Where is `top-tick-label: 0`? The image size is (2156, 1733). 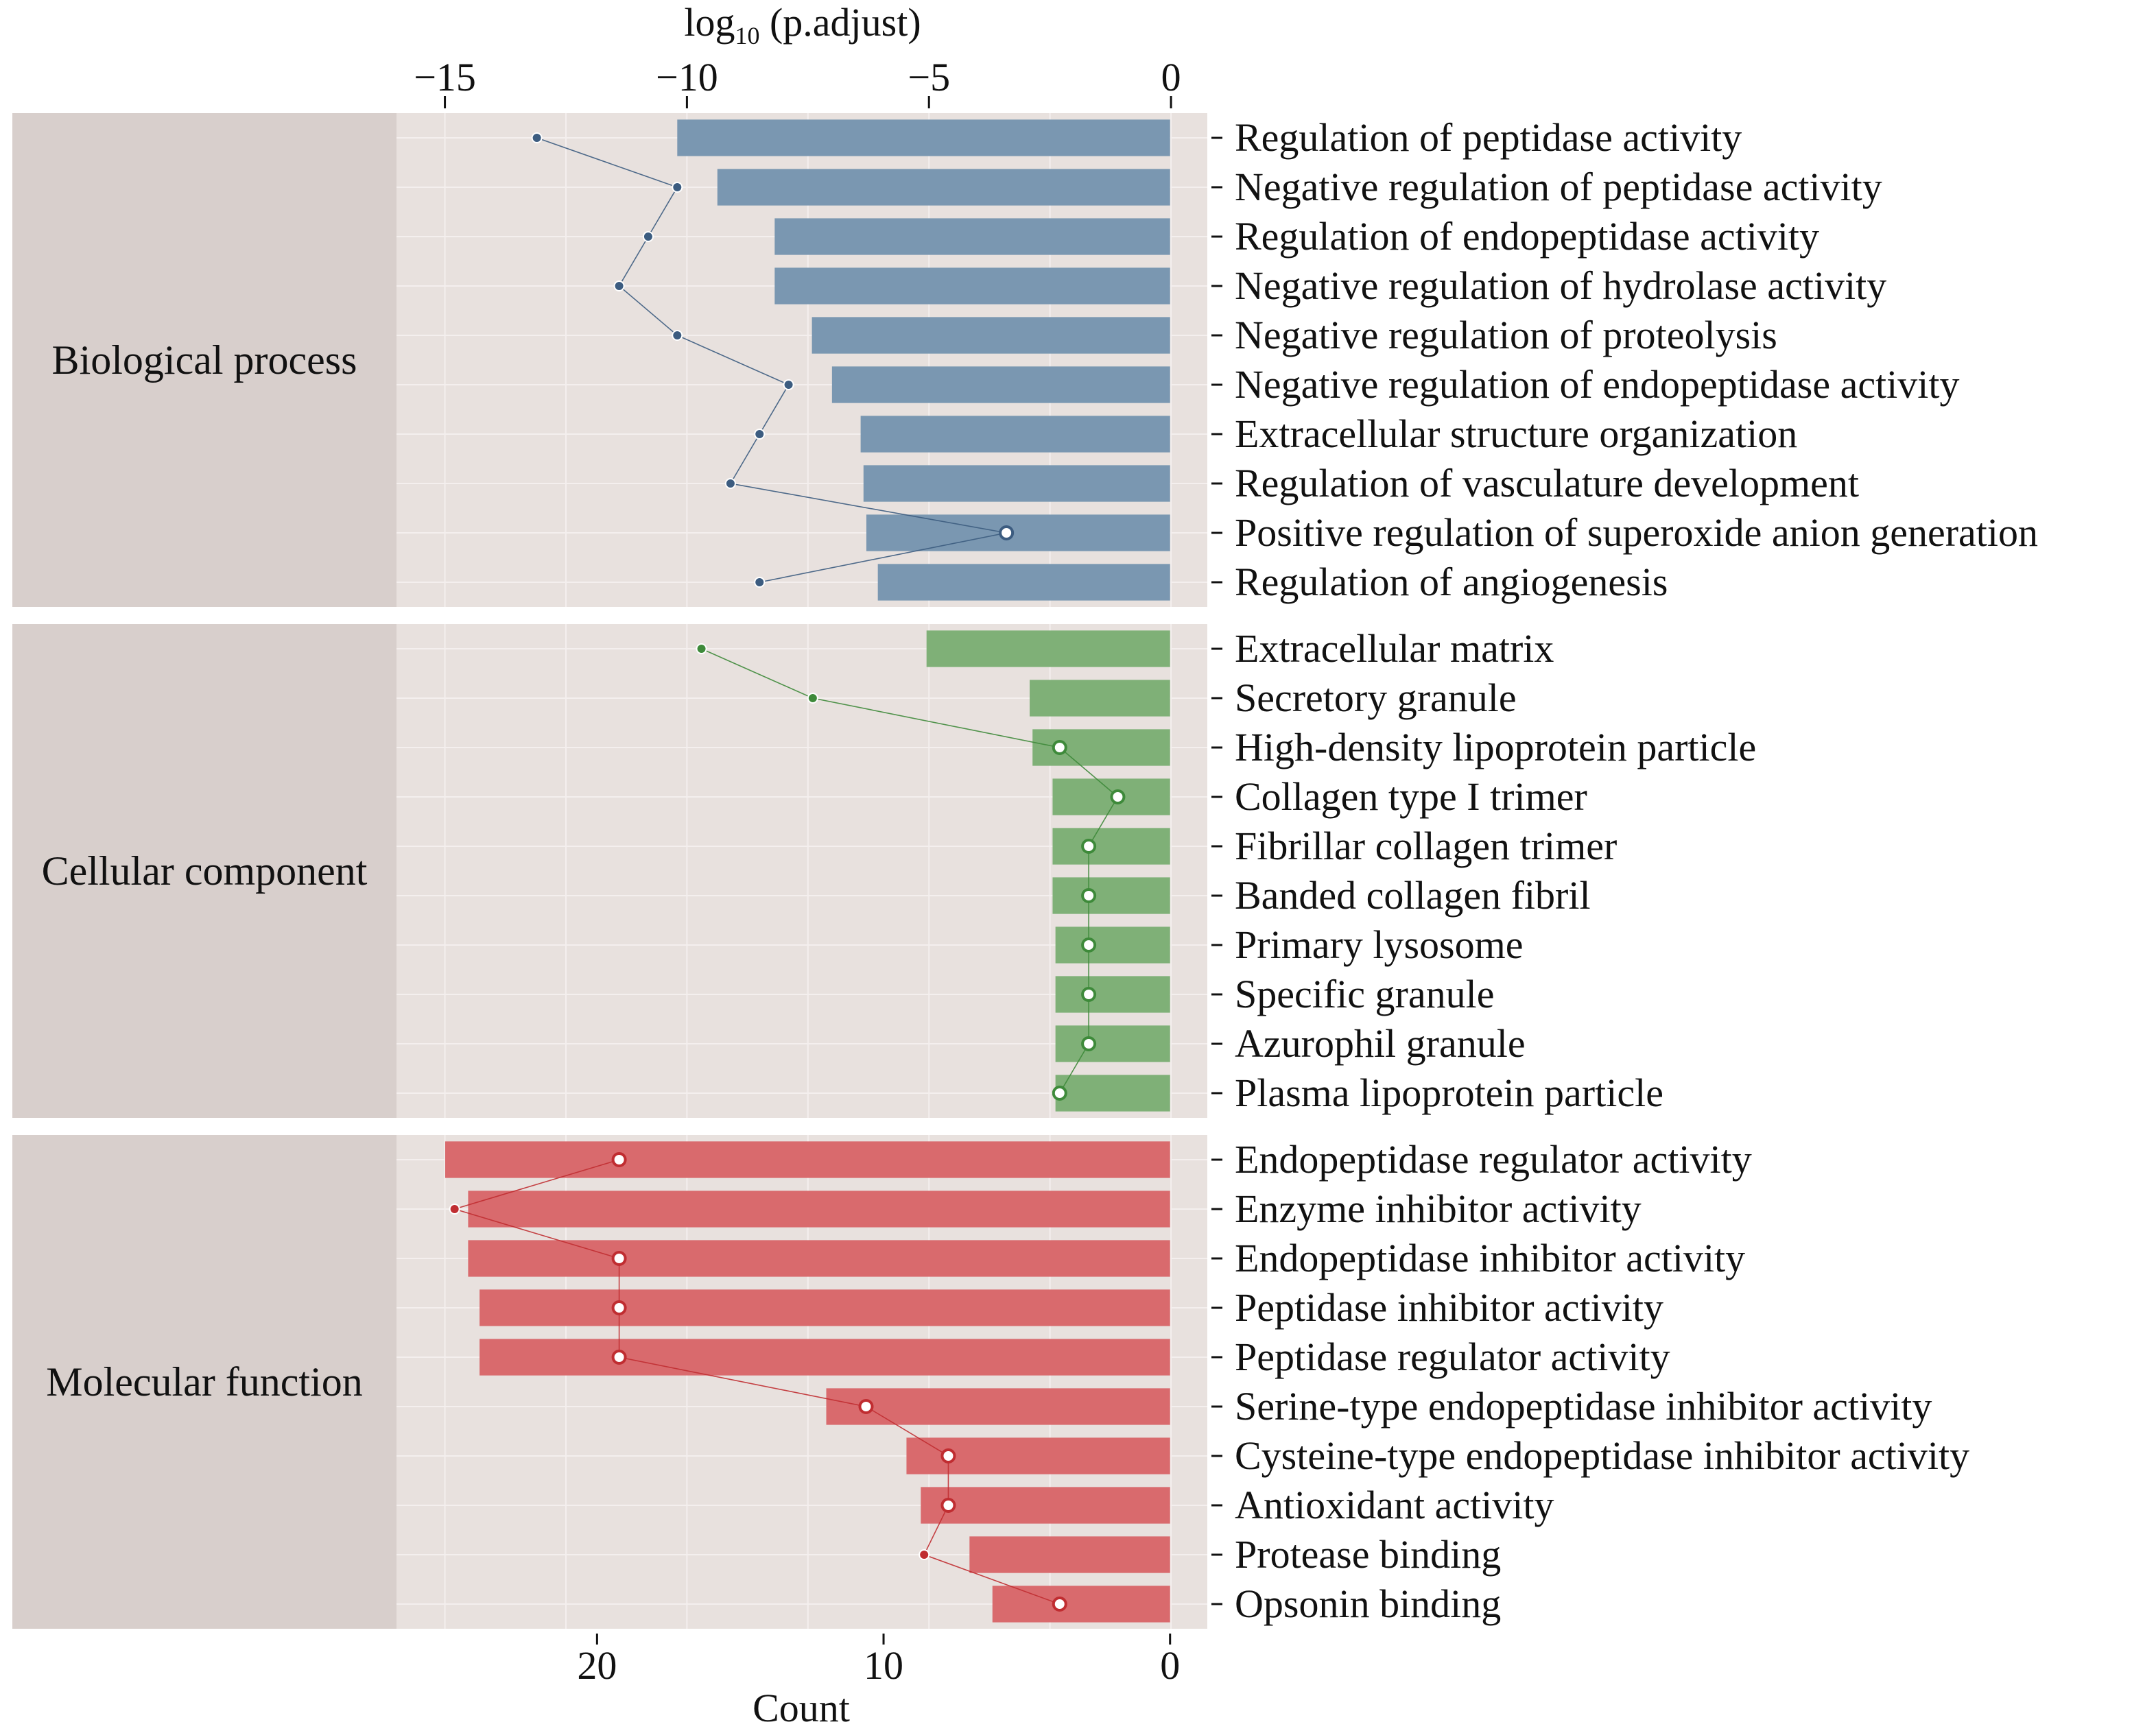 top-tick-label: 0 is located at coordinates (1171, 77).